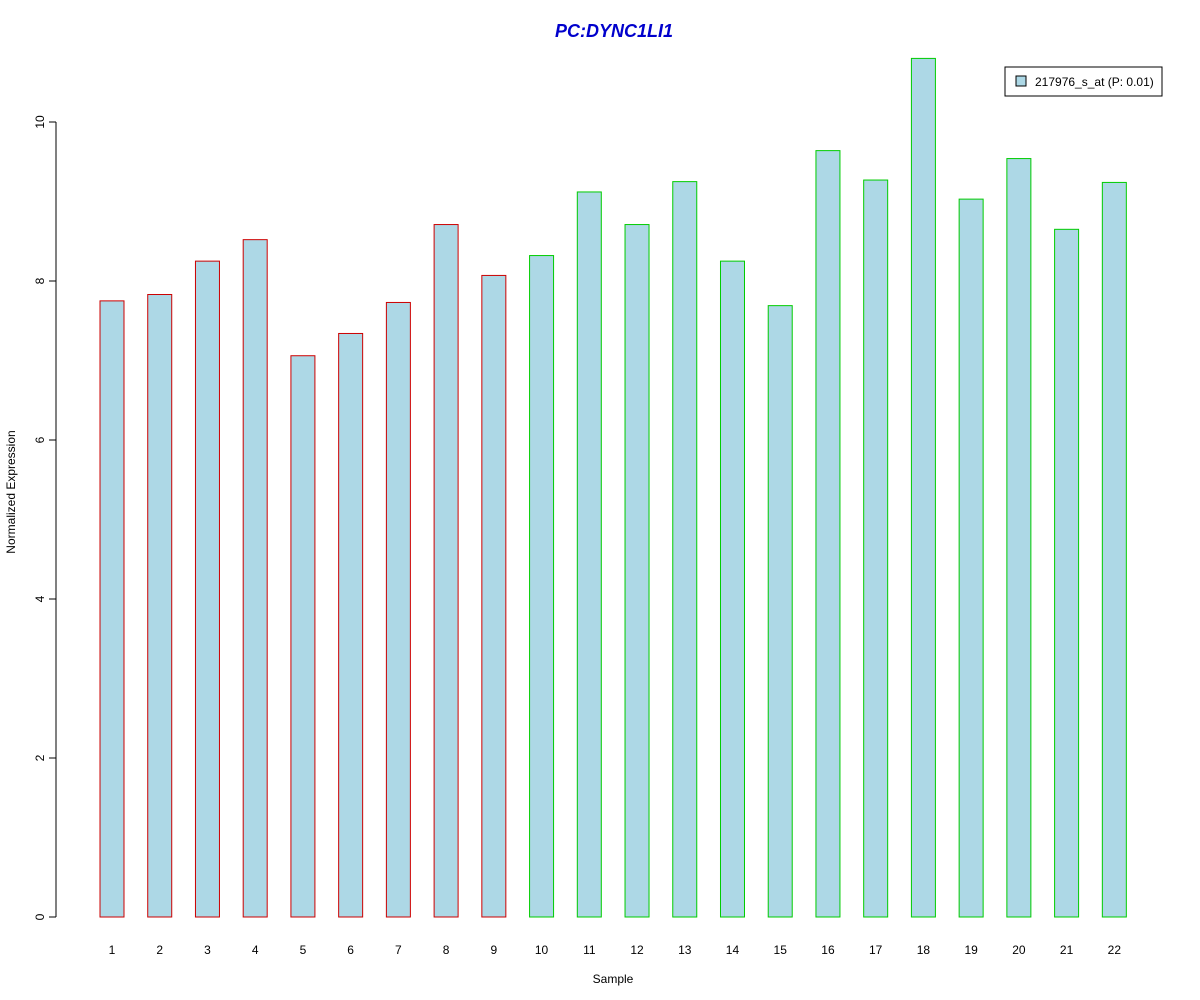  Describe the element at coordinates (40, 280) in the screenshot. I see `y-tick-label: 8` at that location.